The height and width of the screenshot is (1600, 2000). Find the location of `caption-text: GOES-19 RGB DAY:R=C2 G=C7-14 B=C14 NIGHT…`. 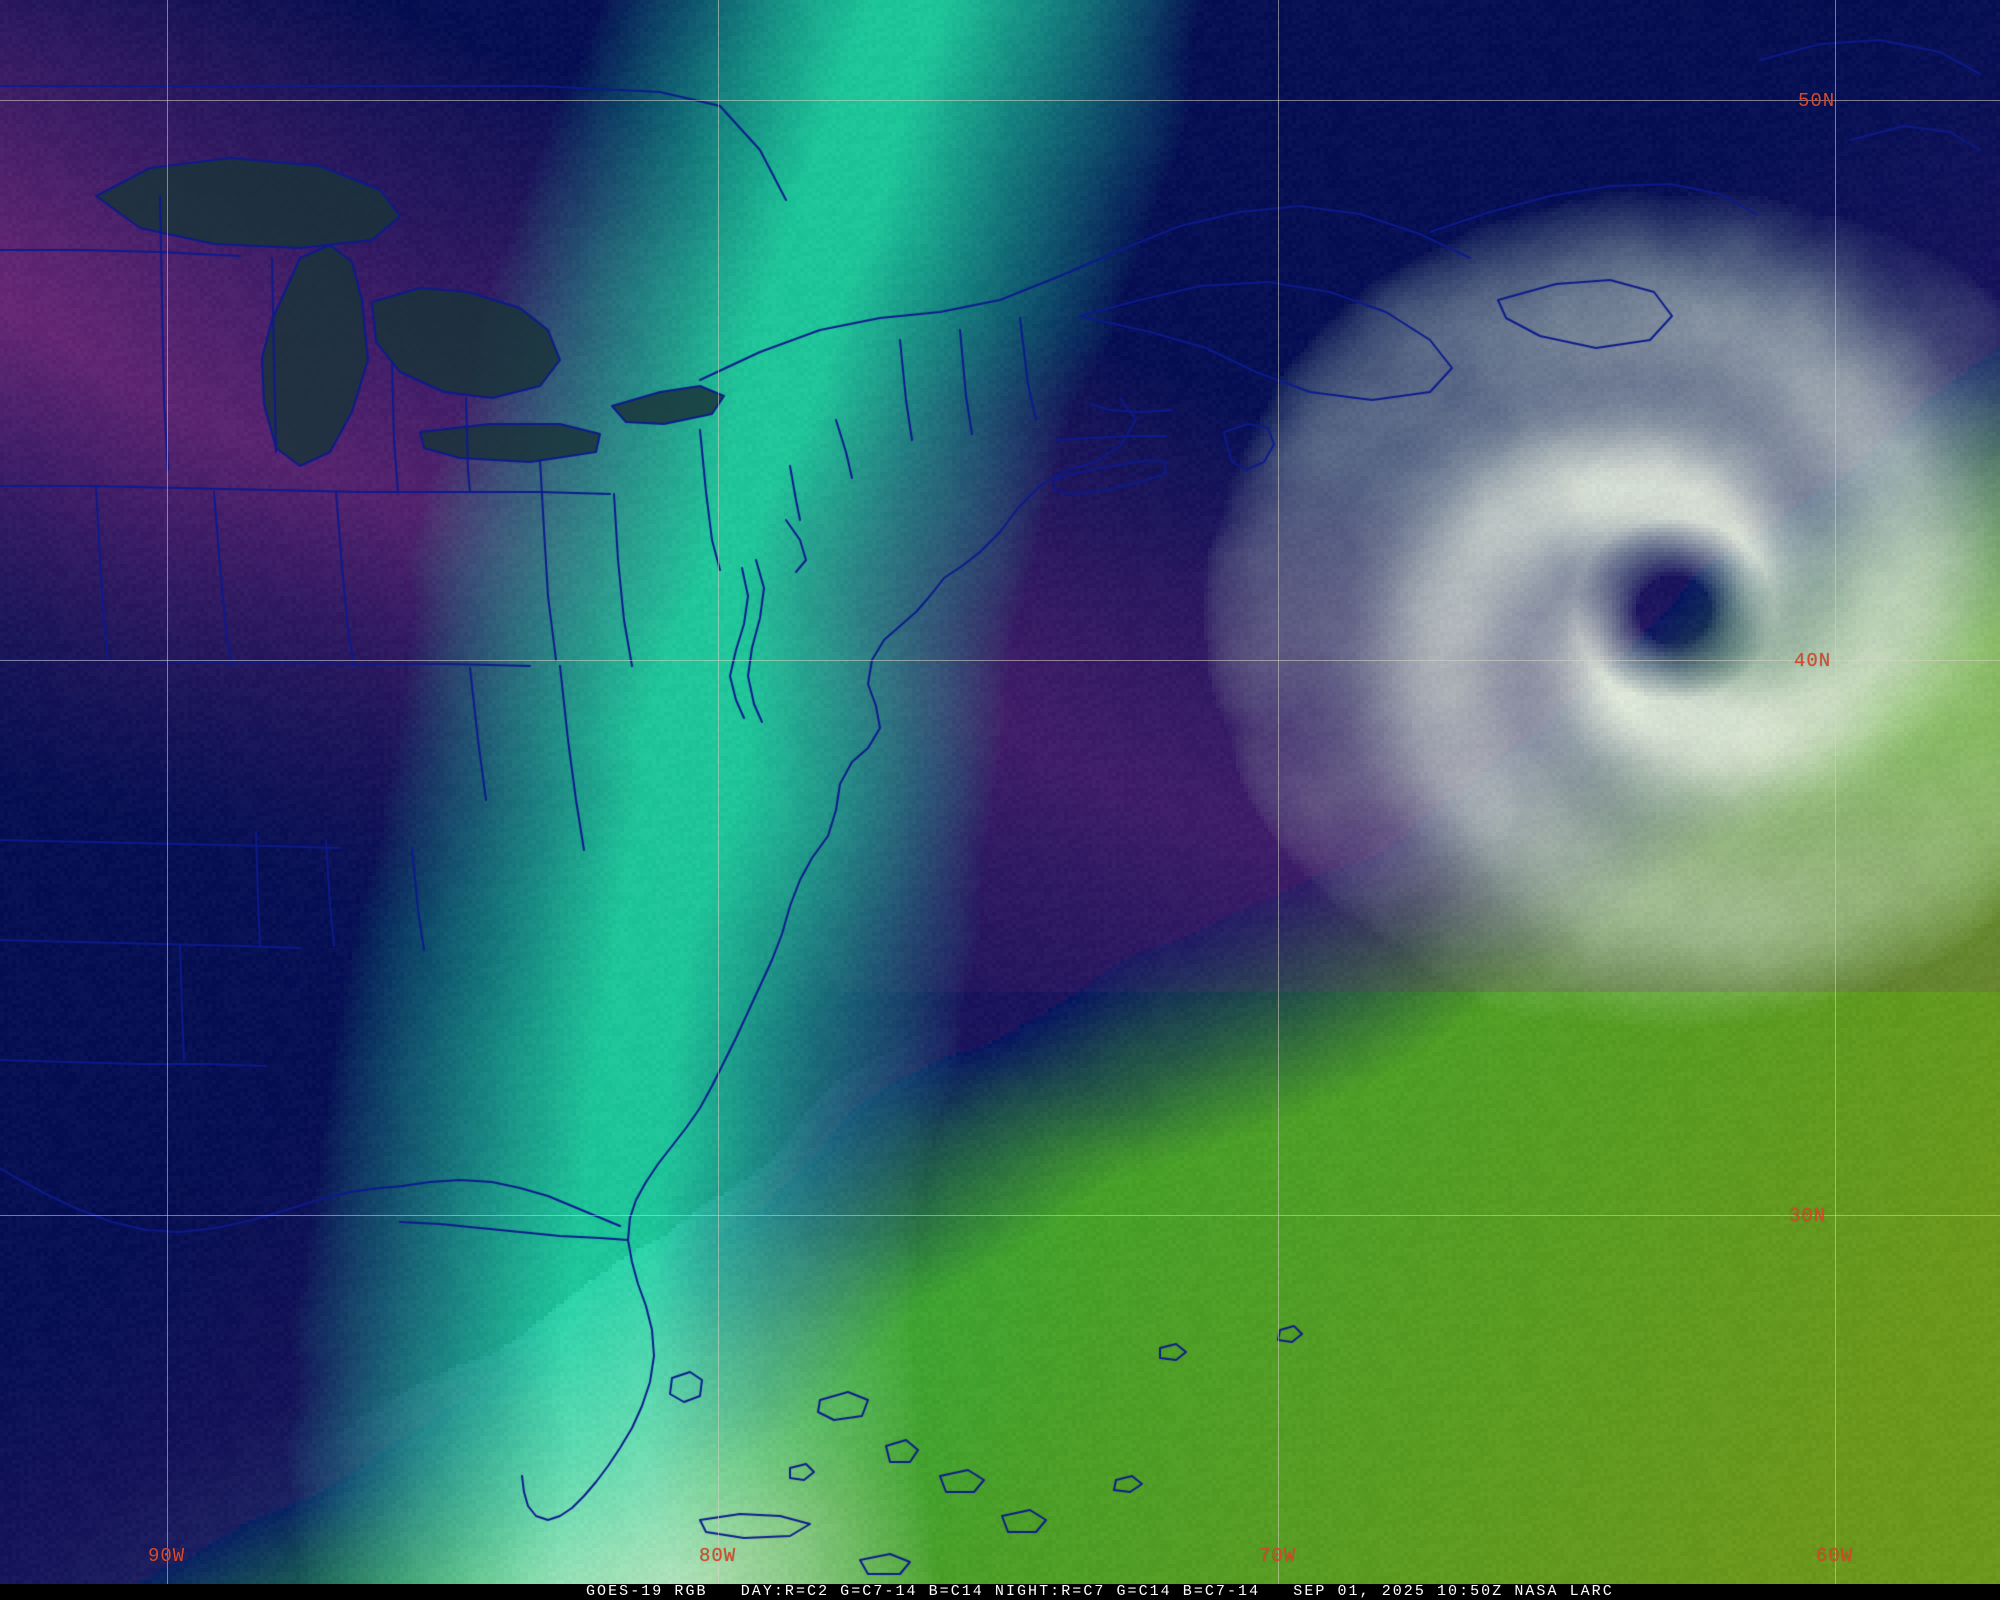

caption-text: GOES-19 RGB DAY:R=C2 G=C7-14 B=C14 NIGHT… is located at coordinates (1100, 1592).